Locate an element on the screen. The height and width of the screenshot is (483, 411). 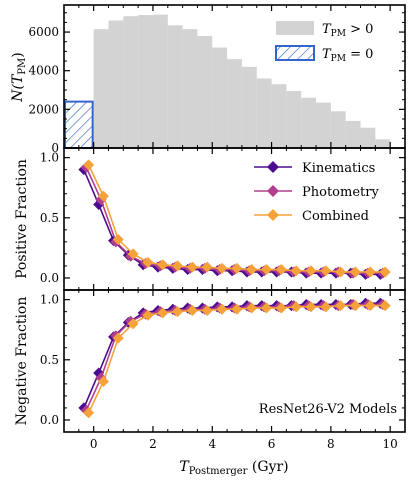
x-tick-label: 2 is located at coordinates (153, 444).